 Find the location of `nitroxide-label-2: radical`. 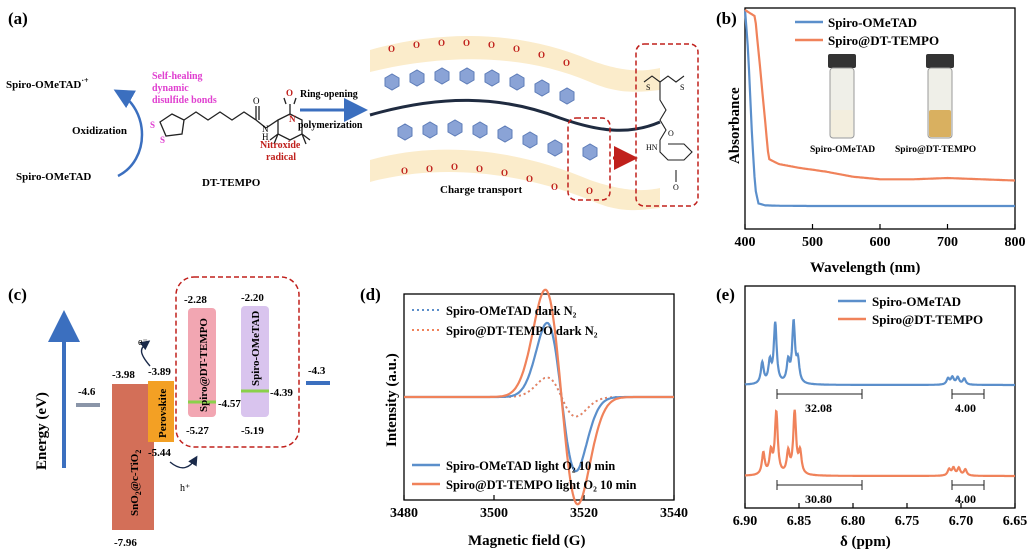

nitroxide-label-2: radical is located at coordinates (281, 157).